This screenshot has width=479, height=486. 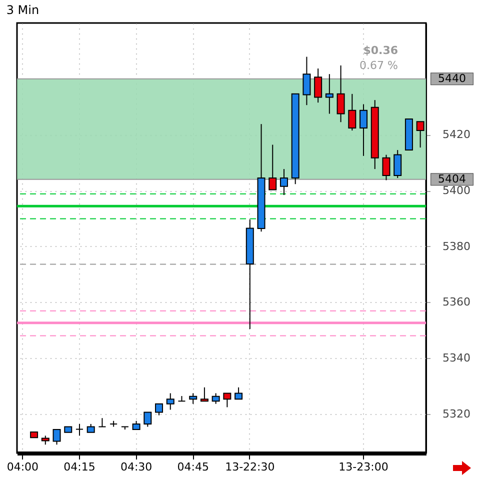 I want to click on annotation: $0.36, so click(x=380, y=50).